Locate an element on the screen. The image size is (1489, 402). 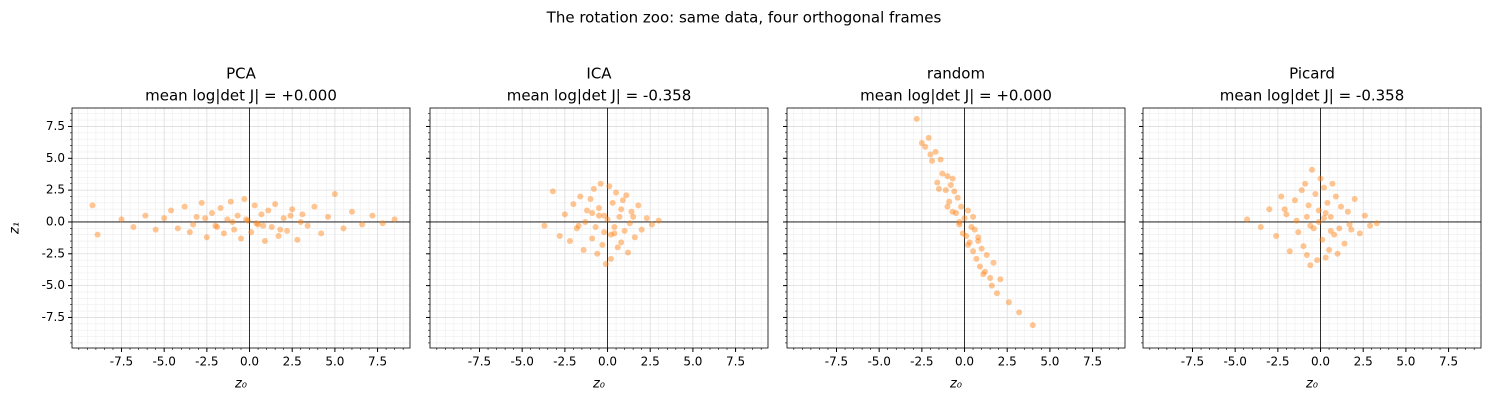
y-tick-label: 5.0 is located at coordinates (55, 158).